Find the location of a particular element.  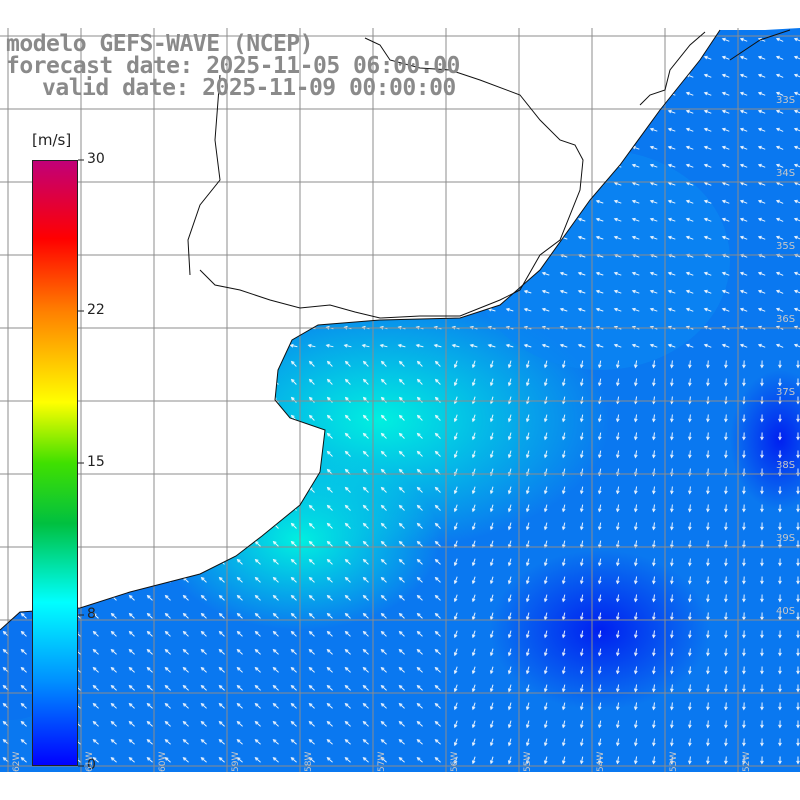

lat-label: 35S is located at coordinates (786, 246).